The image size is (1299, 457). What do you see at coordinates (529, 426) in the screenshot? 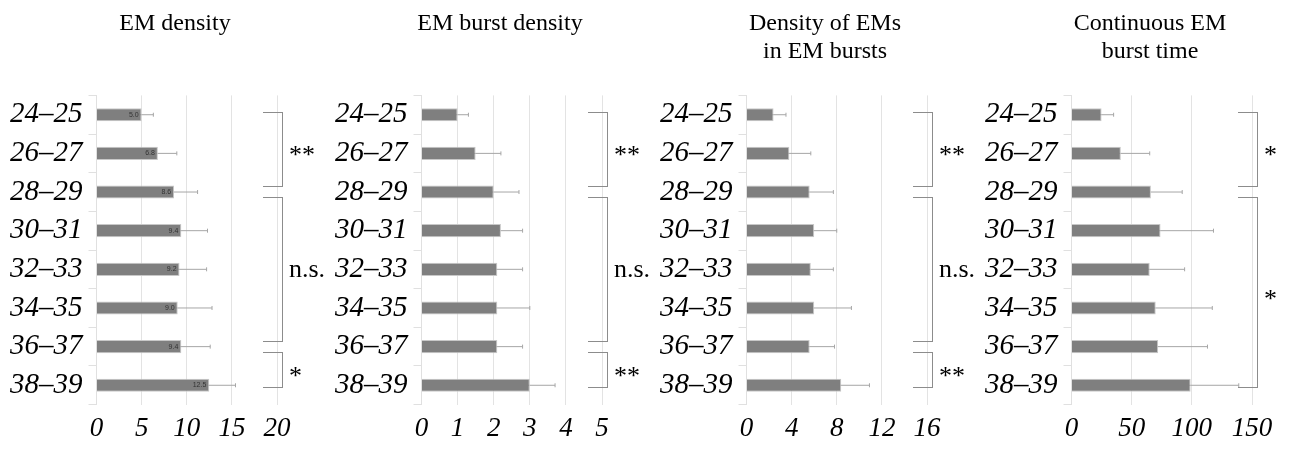
I see `x-tick-label: 3` at bounding box center [529, 426].